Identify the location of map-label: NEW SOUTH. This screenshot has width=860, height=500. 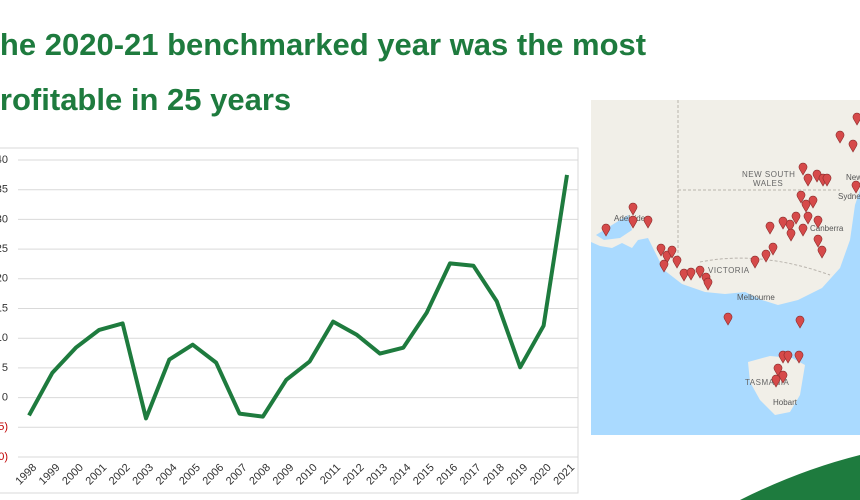
(768, 174).